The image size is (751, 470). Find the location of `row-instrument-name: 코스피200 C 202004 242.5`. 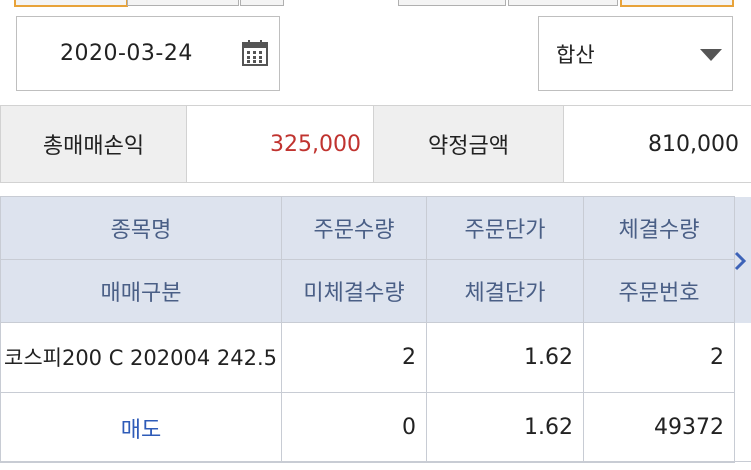

row-instrument-name: 코스피200 C 202004 242.5 is located at coordinates (141, 357).